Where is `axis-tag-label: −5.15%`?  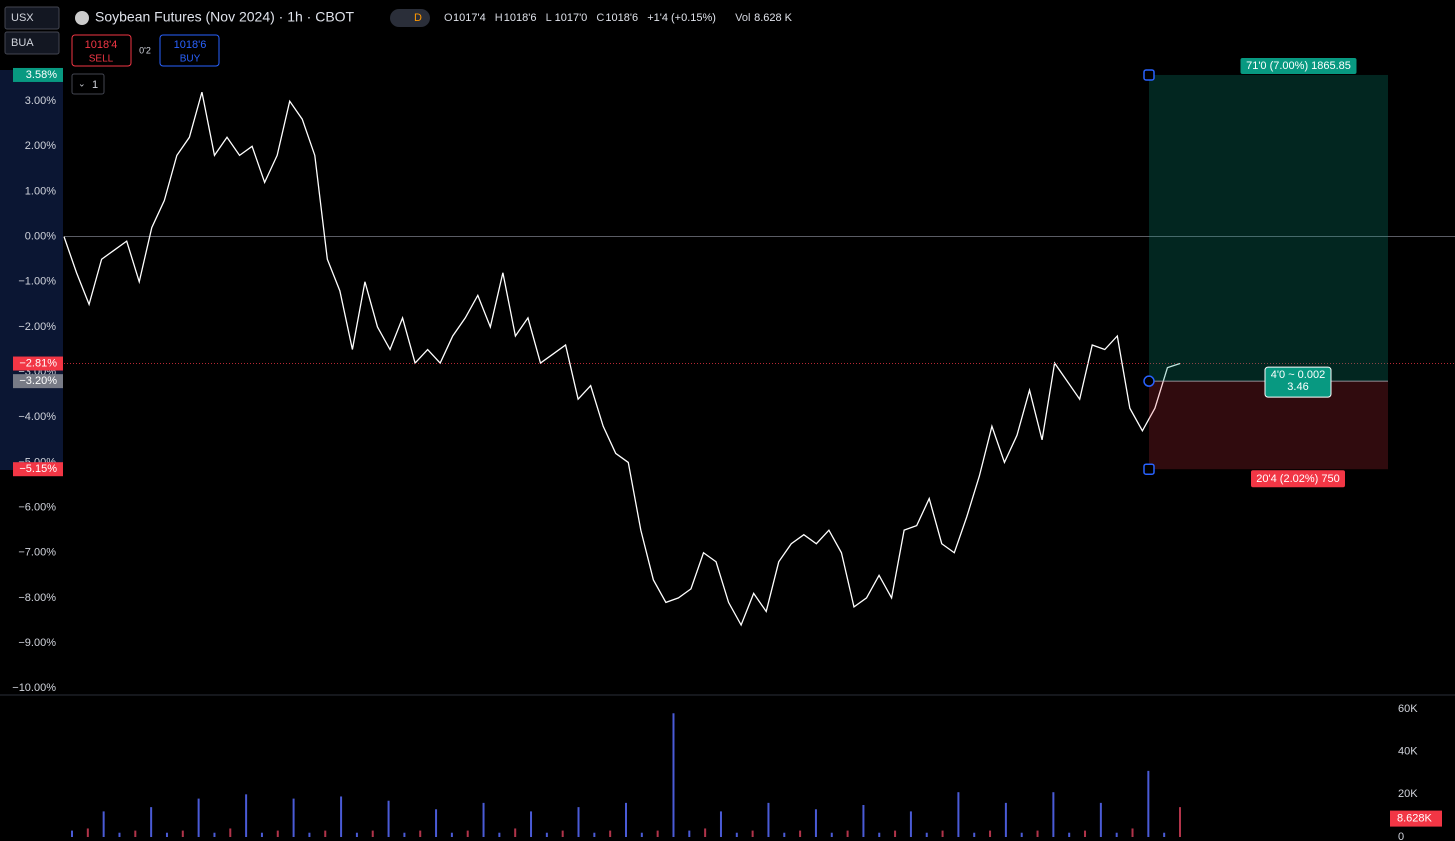 axis-tag-label: −5.15% is located at coordinates (38, 469).